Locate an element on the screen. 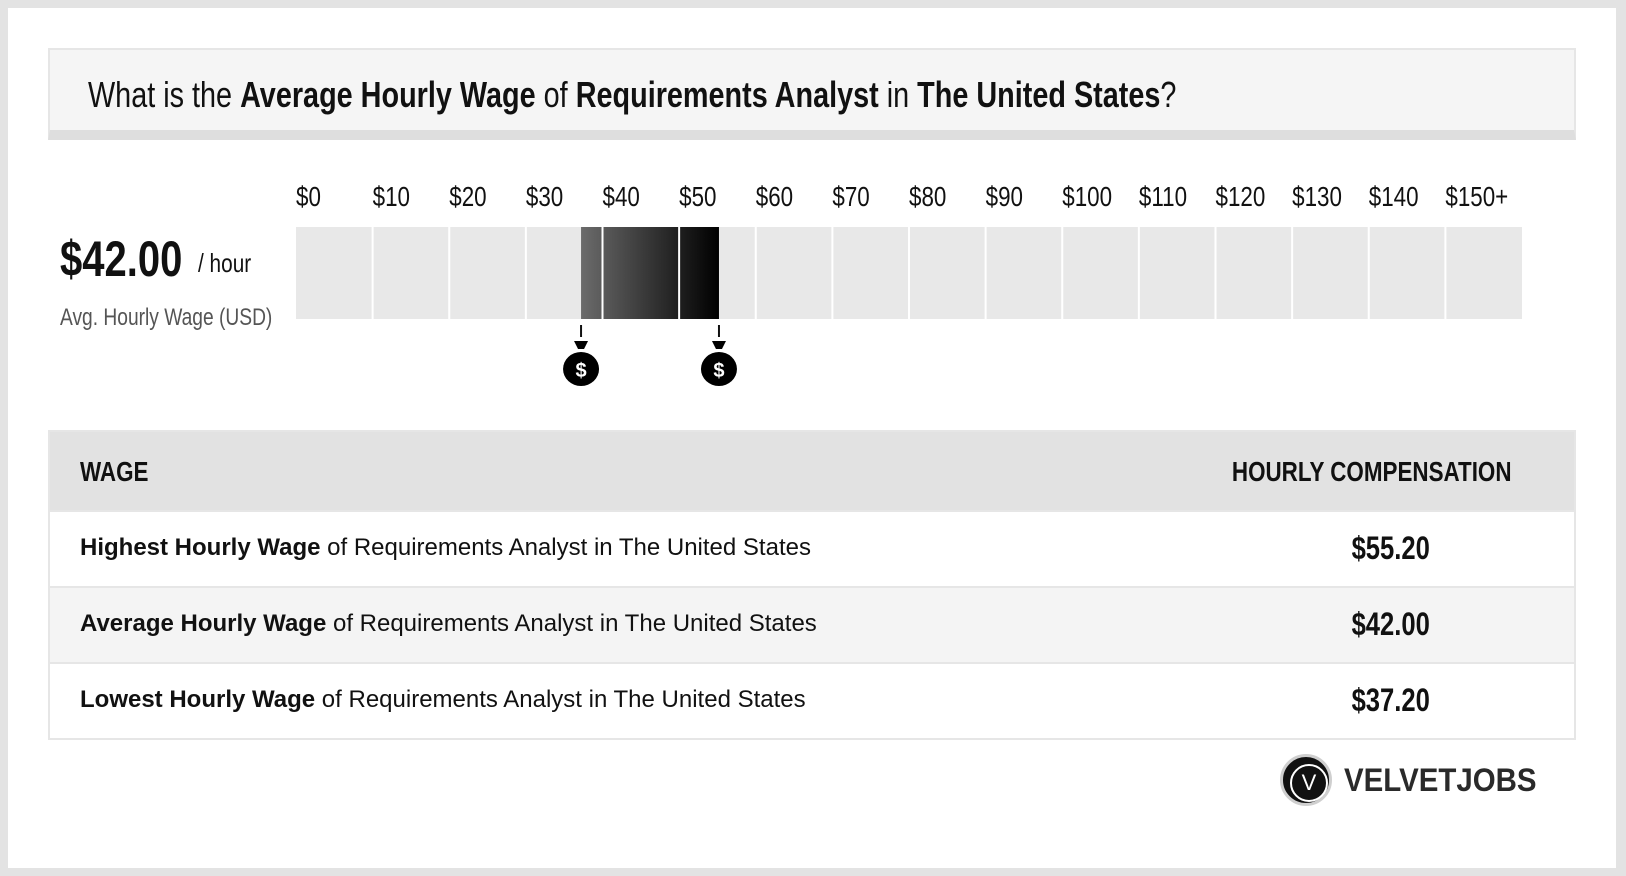 The height and width of the screenshot is (876, 1626). tick-label: $40 is located at coordinates (621, 197).